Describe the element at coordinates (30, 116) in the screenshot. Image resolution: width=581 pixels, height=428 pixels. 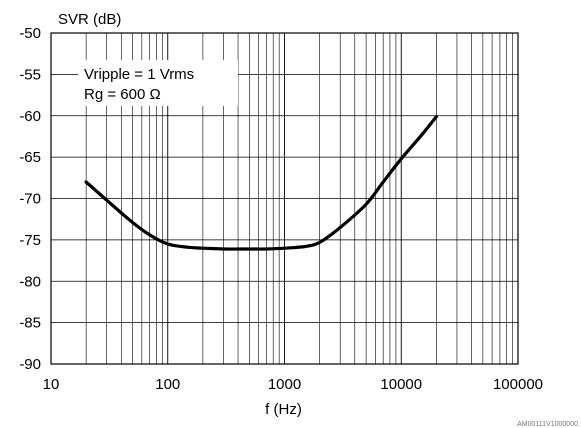
I see `y-tick-label: -60` at that location.